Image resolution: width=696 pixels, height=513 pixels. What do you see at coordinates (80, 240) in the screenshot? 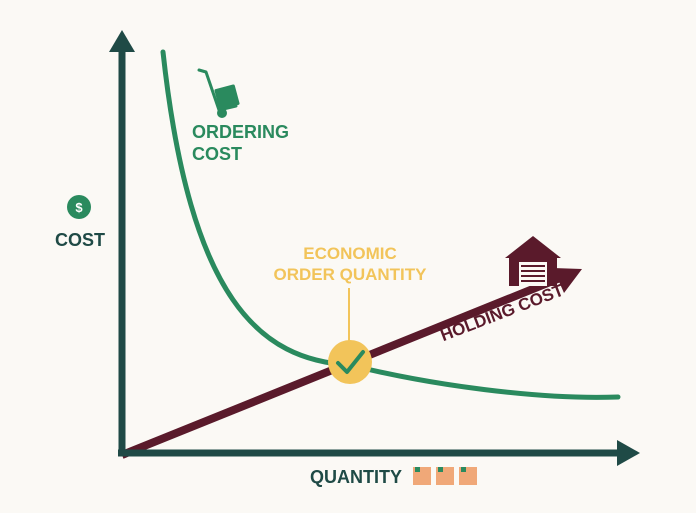
I see `y-axis-label: COST` at bounding box center [80, 240].